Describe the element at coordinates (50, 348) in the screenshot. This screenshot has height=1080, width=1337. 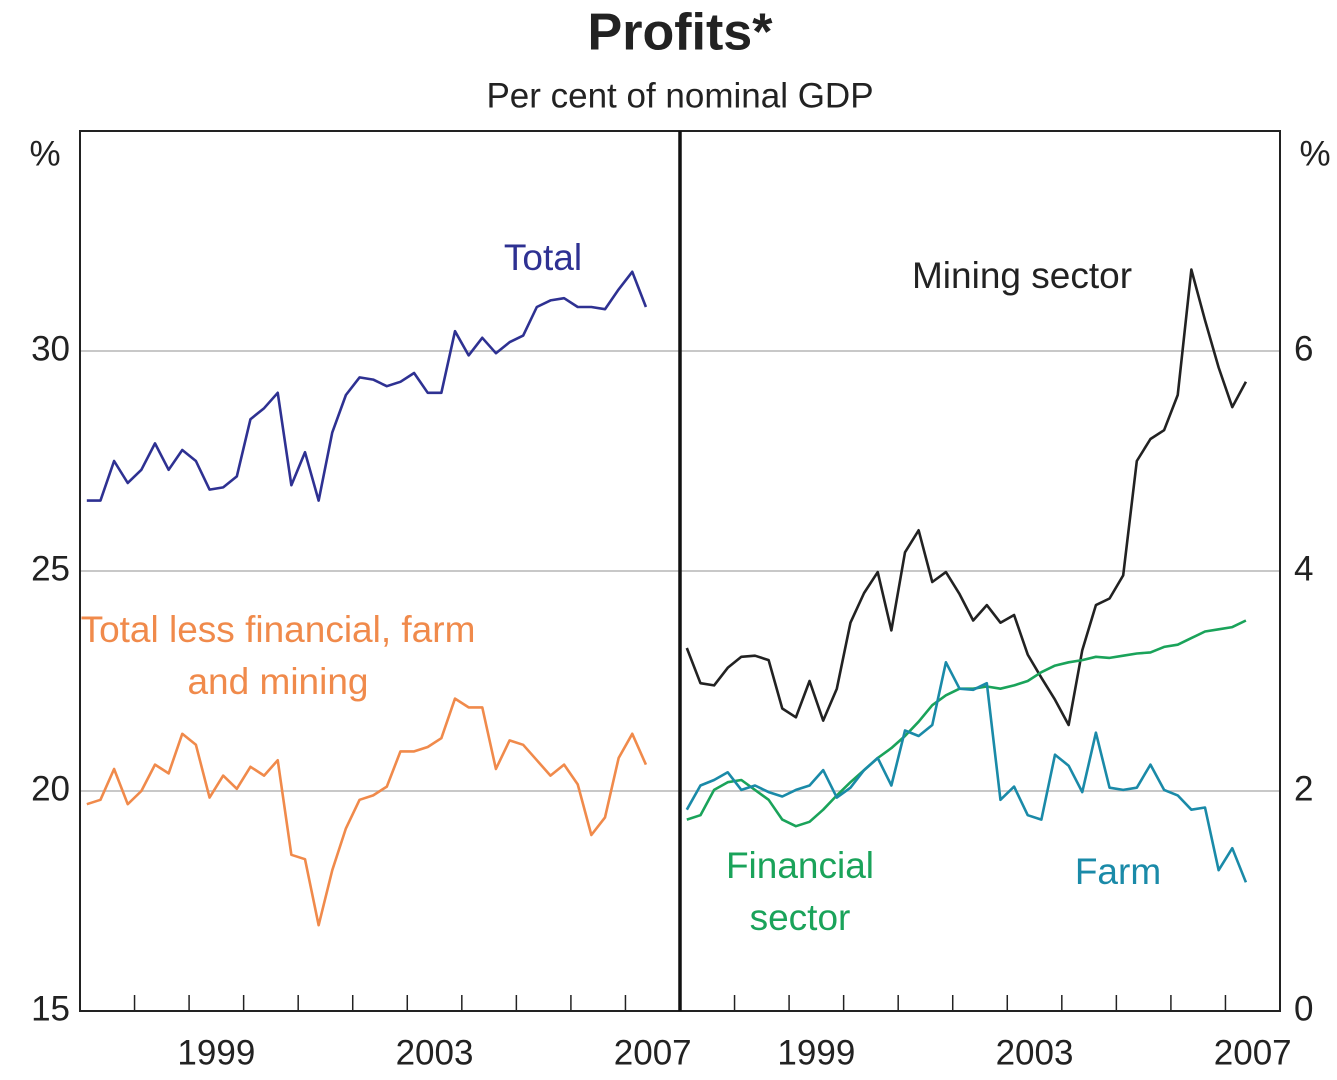
I see `y-tick-label: 30` at that location.